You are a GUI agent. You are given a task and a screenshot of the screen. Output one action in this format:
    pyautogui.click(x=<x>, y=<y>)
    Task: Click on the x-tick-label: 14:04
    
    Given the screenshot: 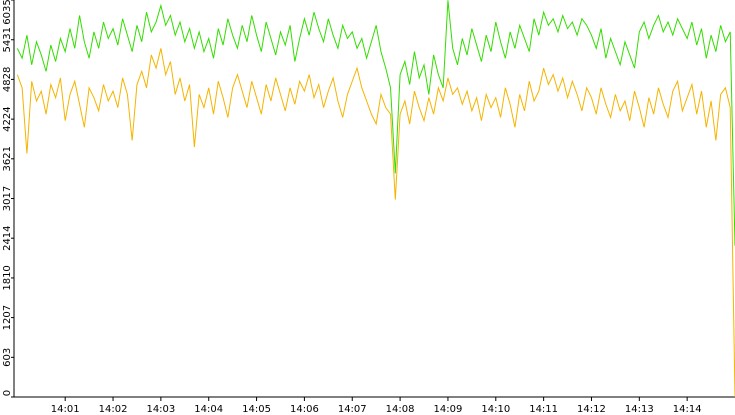 What is the action you would take?
    pyautogui.click(x=208, y=409)
    